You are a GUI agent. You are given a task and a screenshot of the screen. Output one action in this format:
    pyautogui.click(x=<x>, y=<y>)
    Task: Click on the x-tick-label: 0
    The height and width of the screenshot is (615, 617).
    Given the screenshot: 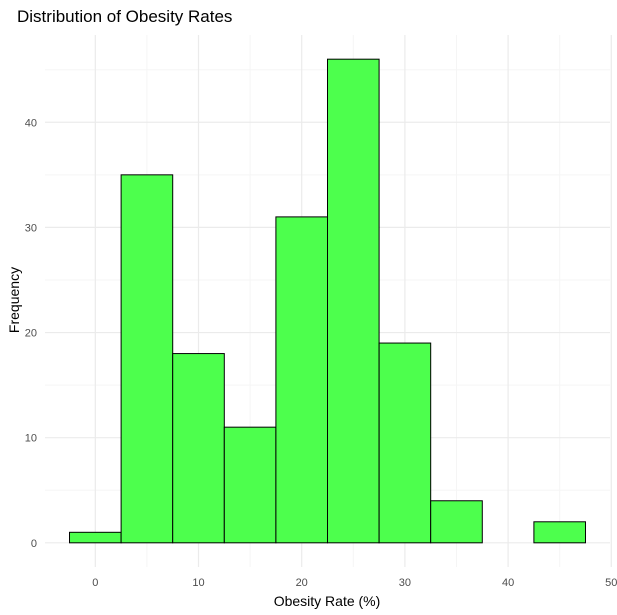 What is the action you would take?
    pyautogui.click(x=95, y=583)
    